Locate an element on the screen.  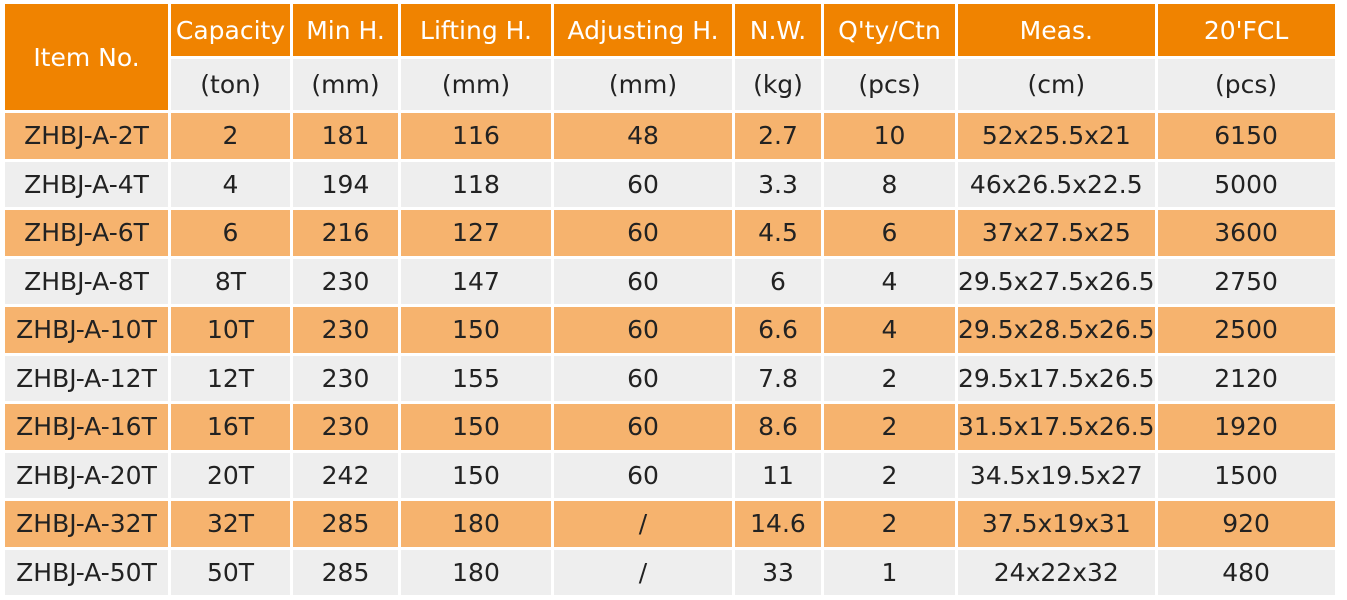
cell-item-no: ZHBJ-A-20T is located at coordinates (86, 475).